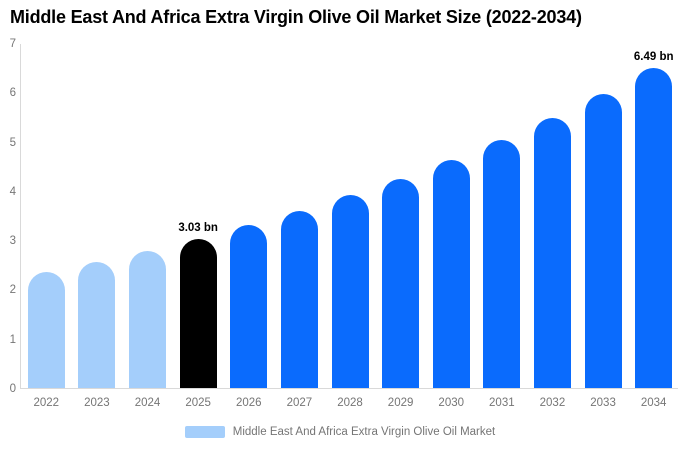 This screenshot has width=680, height=450. I want to click on bar-2033, so click(603, 240).